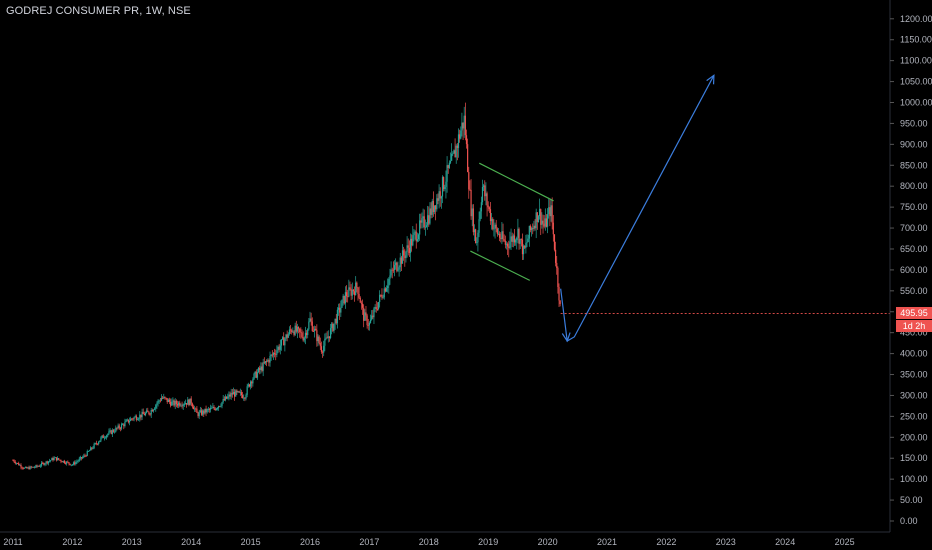 The height and width of the screenshot is (550, 932). Describe the element at coordinates (914, 165) in the screenshot. I see `price-tick-label: 850.00` at that location.